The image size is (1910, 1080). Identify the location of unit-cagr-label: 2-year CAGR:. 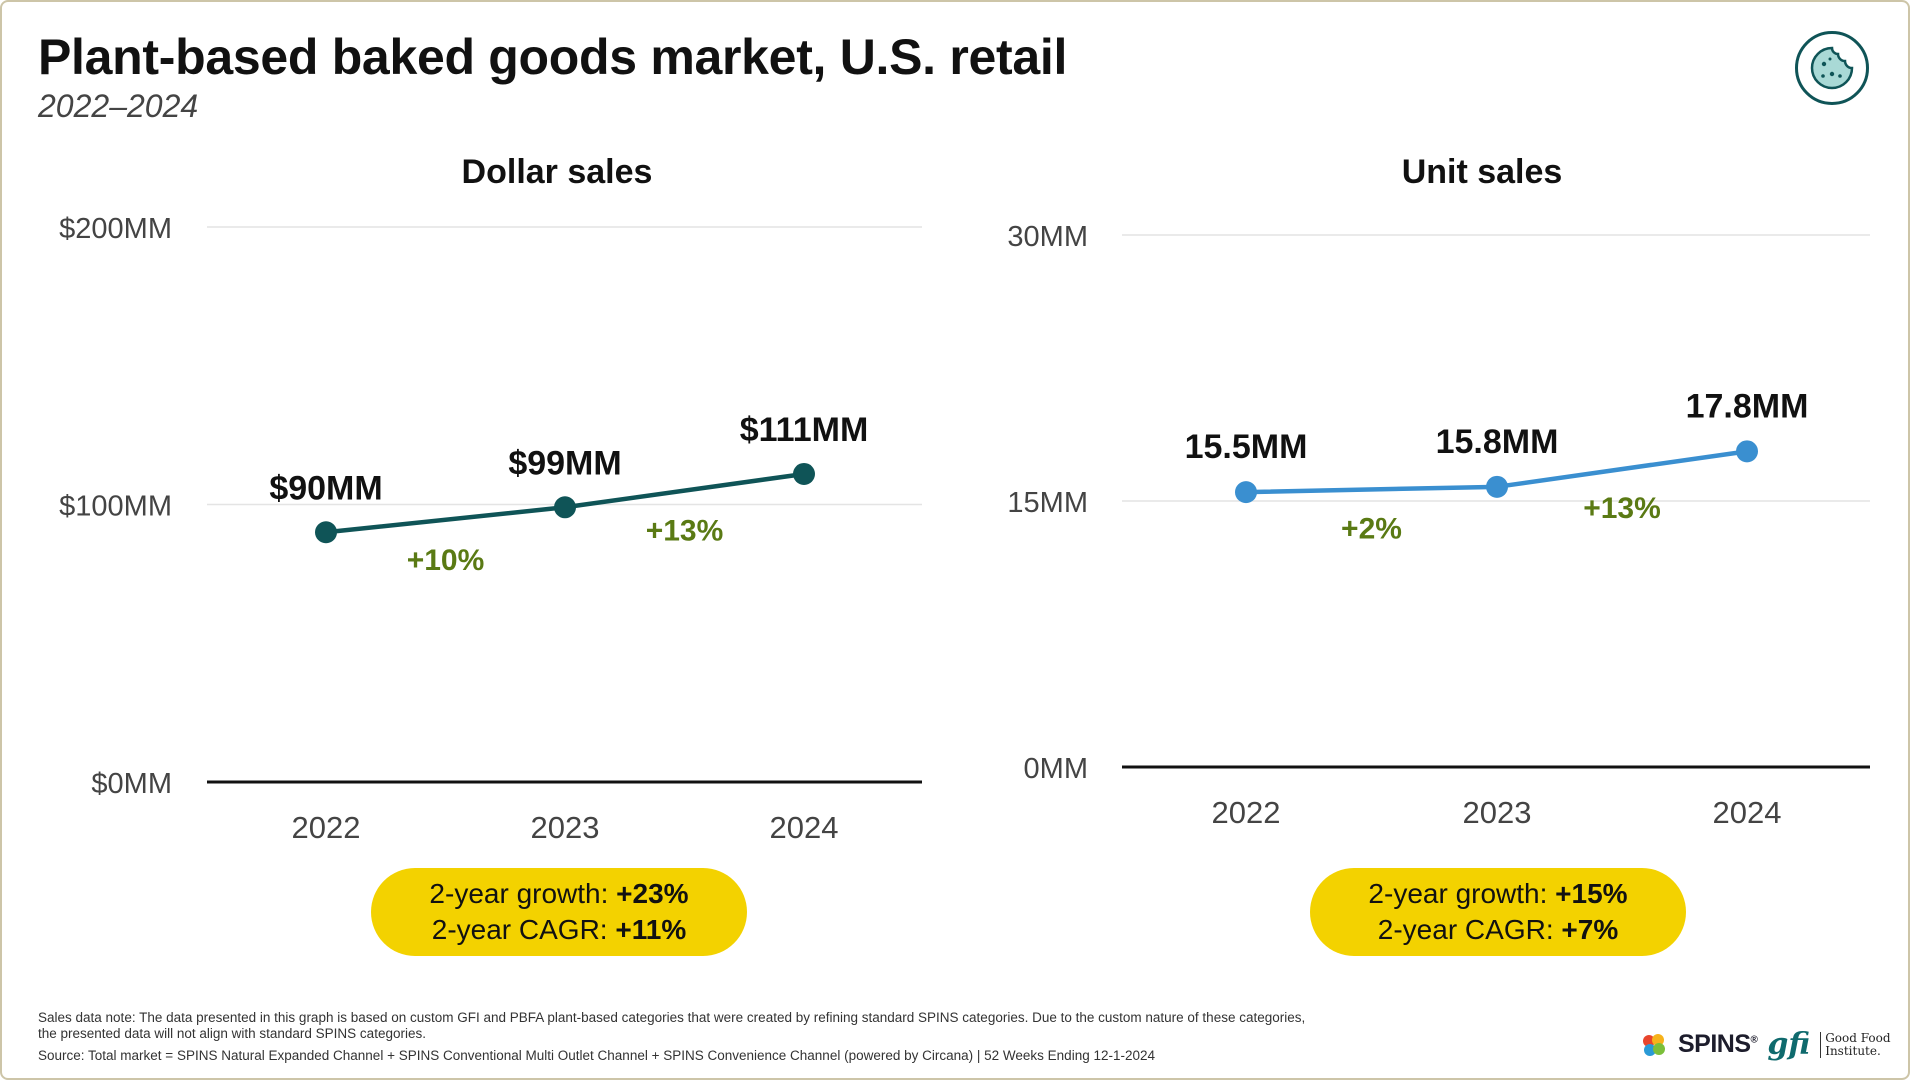
(1469, 929).